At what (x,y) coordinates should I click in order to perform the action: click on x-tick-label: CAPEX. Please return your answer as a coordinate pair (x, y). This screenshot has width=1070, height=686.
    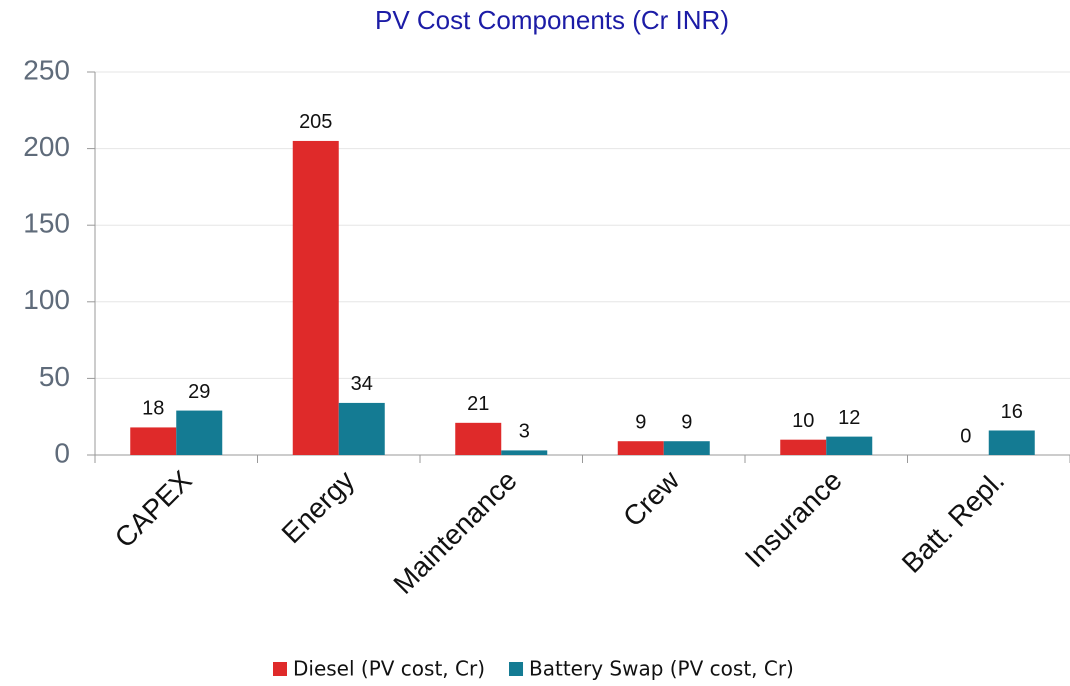
    Looking at the image, I should click on (153, 508).